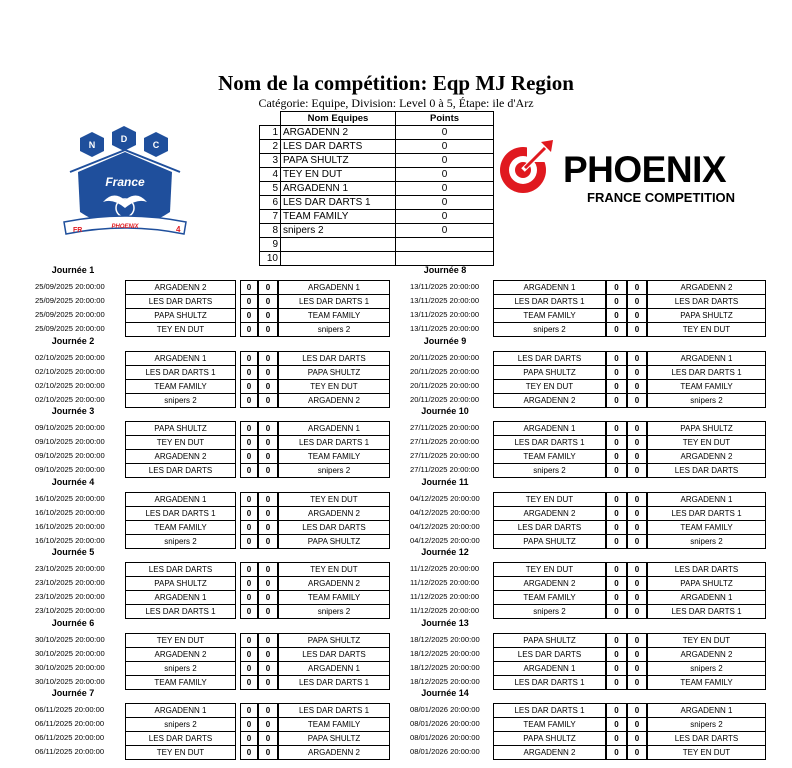 This screenshot has width=792, height=768. I want to click on home-team: snipers 2, so click(549, 611).